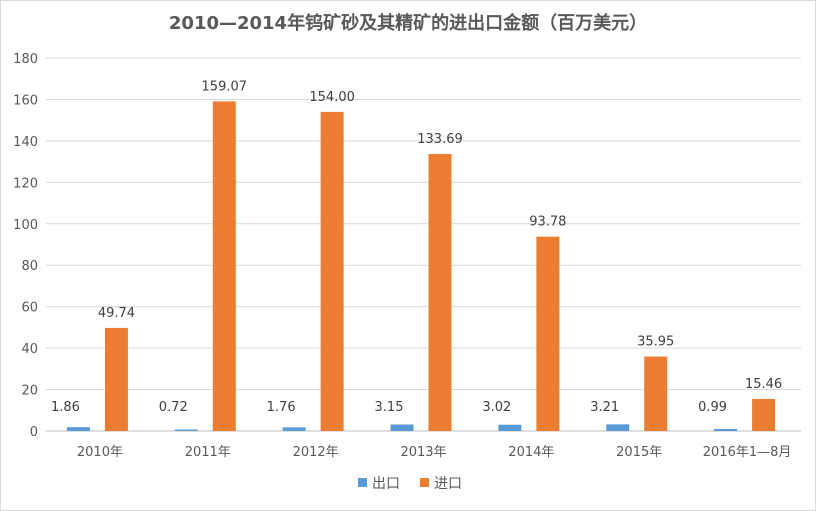 Image resolution: width=816 pixels, height=511 pixels. I want to click on data-label: 3.21, so click(604, 407).